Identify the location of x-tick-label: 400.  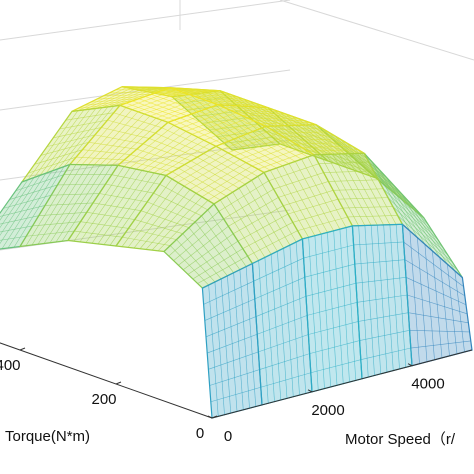
(10, 365).